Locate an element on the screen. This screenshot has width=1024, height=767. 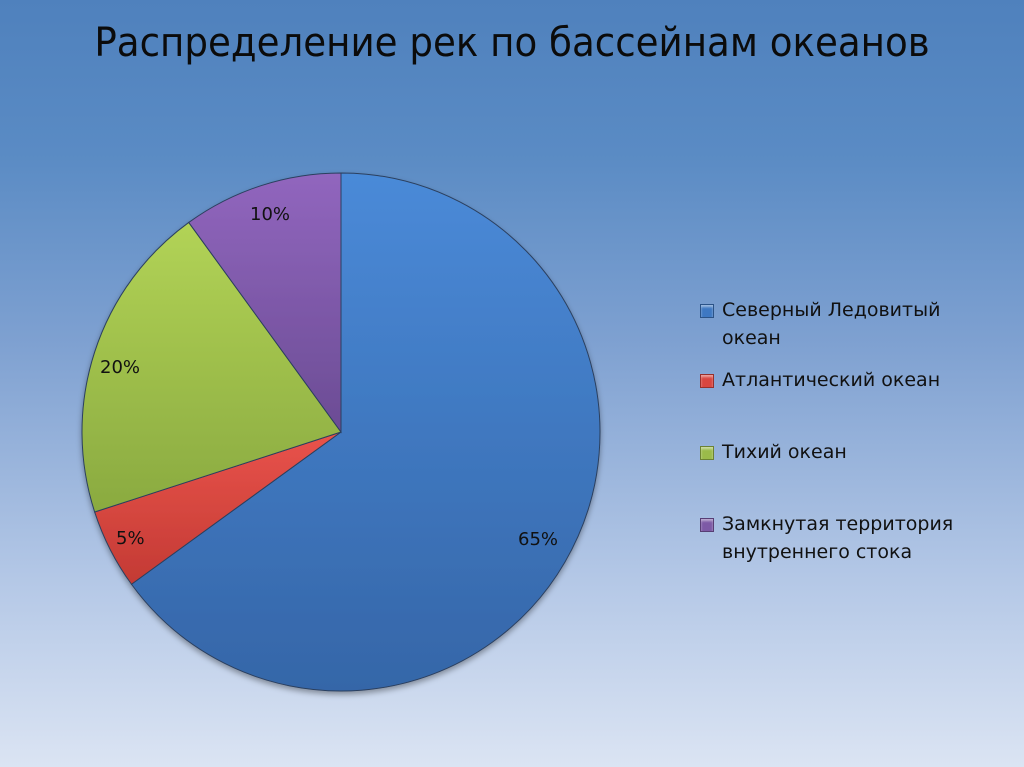
legend-item-pacific: Тихий океан is located at coordinates (850, 452).